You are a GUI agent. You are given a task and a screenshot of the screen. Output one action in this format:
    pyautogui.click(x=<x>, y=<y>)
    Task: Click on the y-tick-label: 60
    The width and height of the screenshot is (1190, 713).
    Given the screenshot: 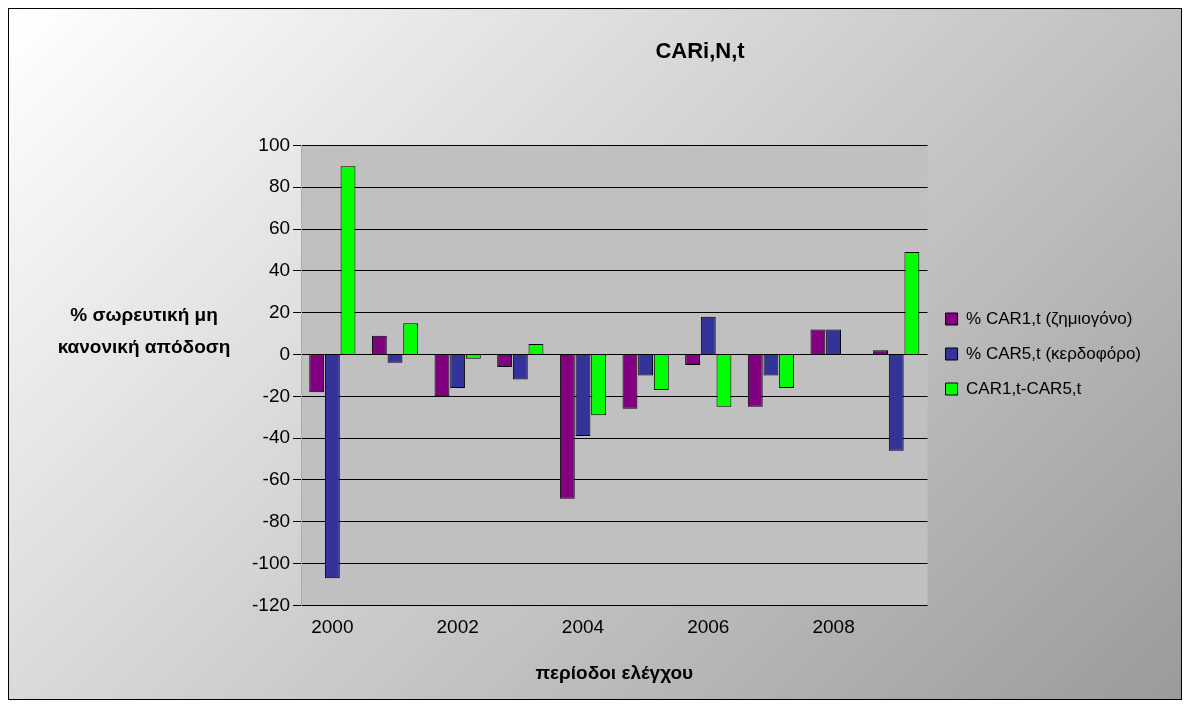 What is the action you would take?
    pyautogui.click(x=279, y=228)
    